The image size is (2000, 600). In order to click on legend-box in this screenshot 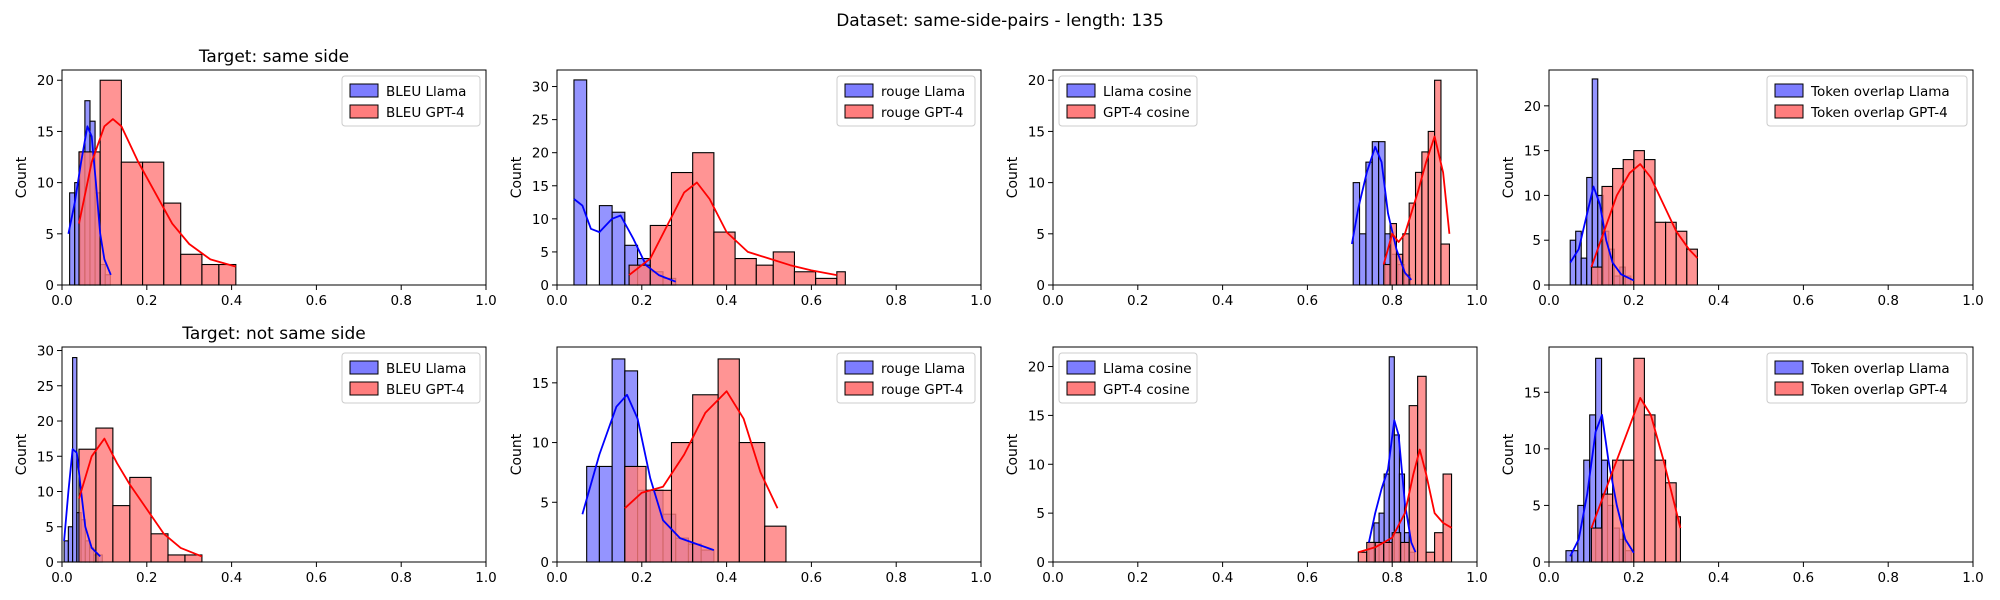, I will do `click(1867, 378)`.